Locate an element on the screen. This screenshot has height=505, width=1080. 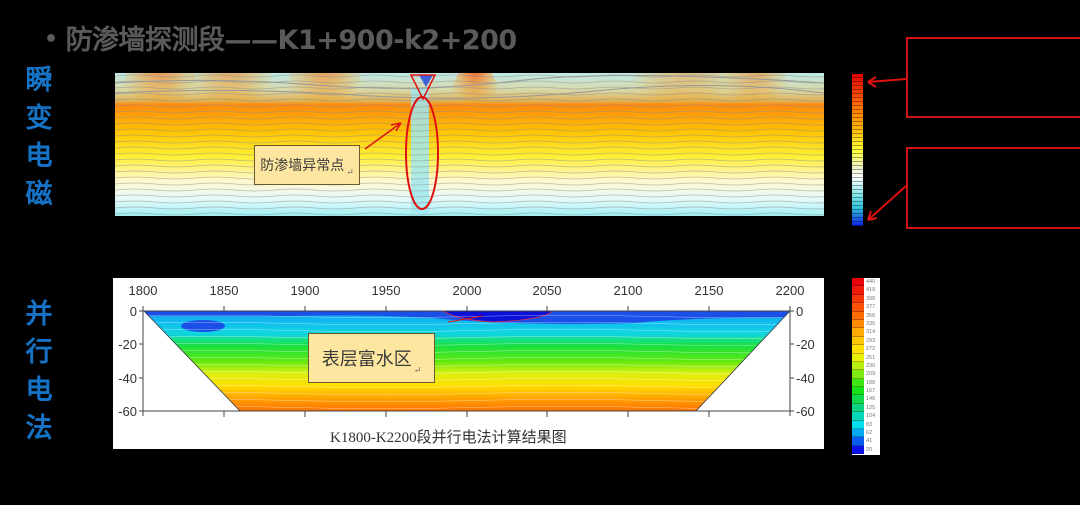
legend-value: 146 is located at coordinates (871, 399).